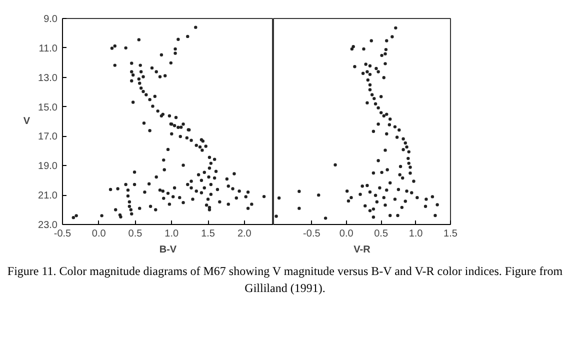 The width and height of the screenshot is (576, 340). I want to click on y-tick-label: 13.0, so click(48, 78).